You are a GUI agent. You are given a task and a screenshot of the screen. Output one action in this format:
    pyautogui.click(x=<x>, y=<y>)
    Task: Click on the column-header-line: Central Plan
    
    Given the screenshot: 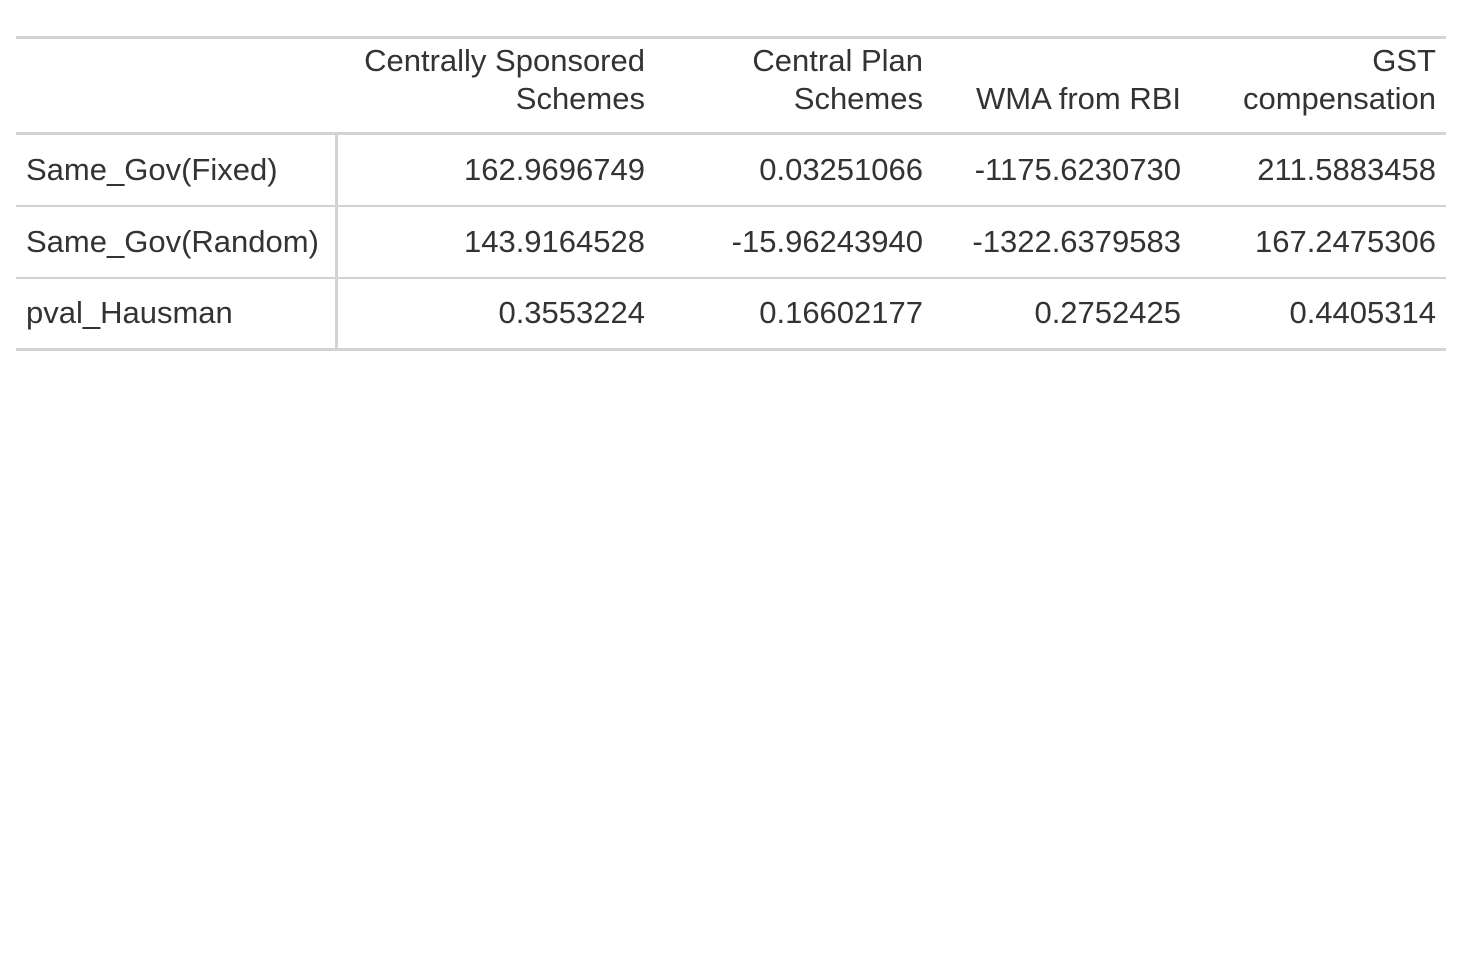 What is the action you would take?
    pyautogui.click(x=837, y=60)
    